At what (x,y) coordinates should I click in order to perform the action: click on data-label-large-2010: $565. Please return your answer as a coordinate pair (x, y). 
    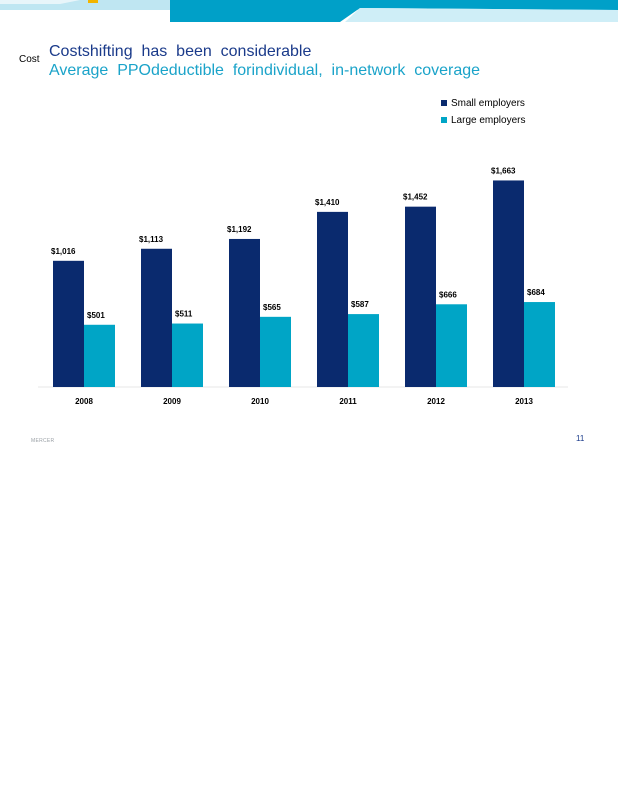
    Looking at the image, I should click on (272, 307).